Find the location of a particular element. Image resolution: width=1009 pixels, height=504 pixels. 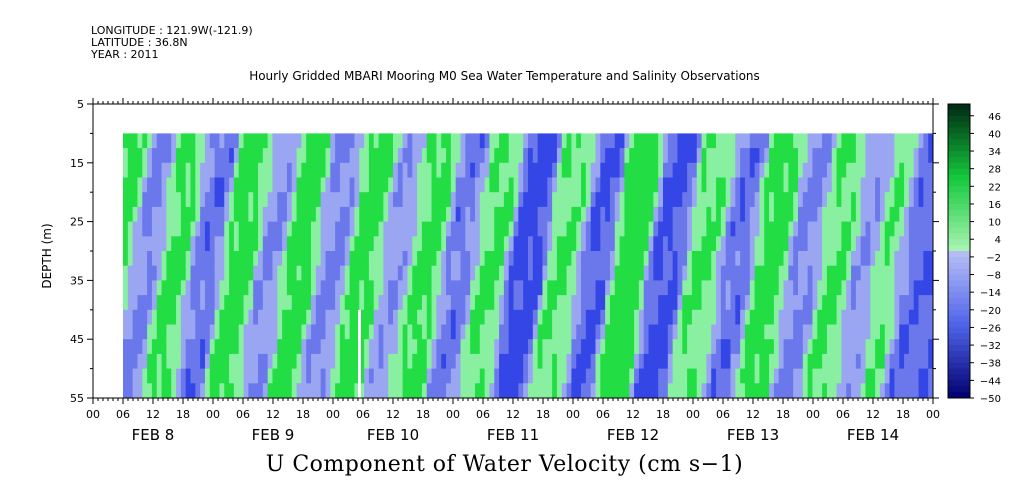

x-hour-label: 18 is located at coordinates (543, 414).